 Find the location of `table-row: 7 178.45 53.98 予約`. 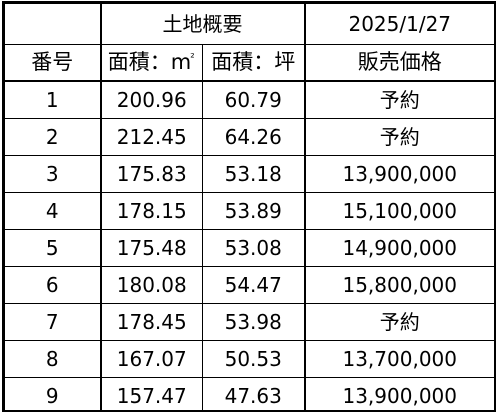

table-row: 7 178.45 53.98 予約 is located at coordinates (249, 322).